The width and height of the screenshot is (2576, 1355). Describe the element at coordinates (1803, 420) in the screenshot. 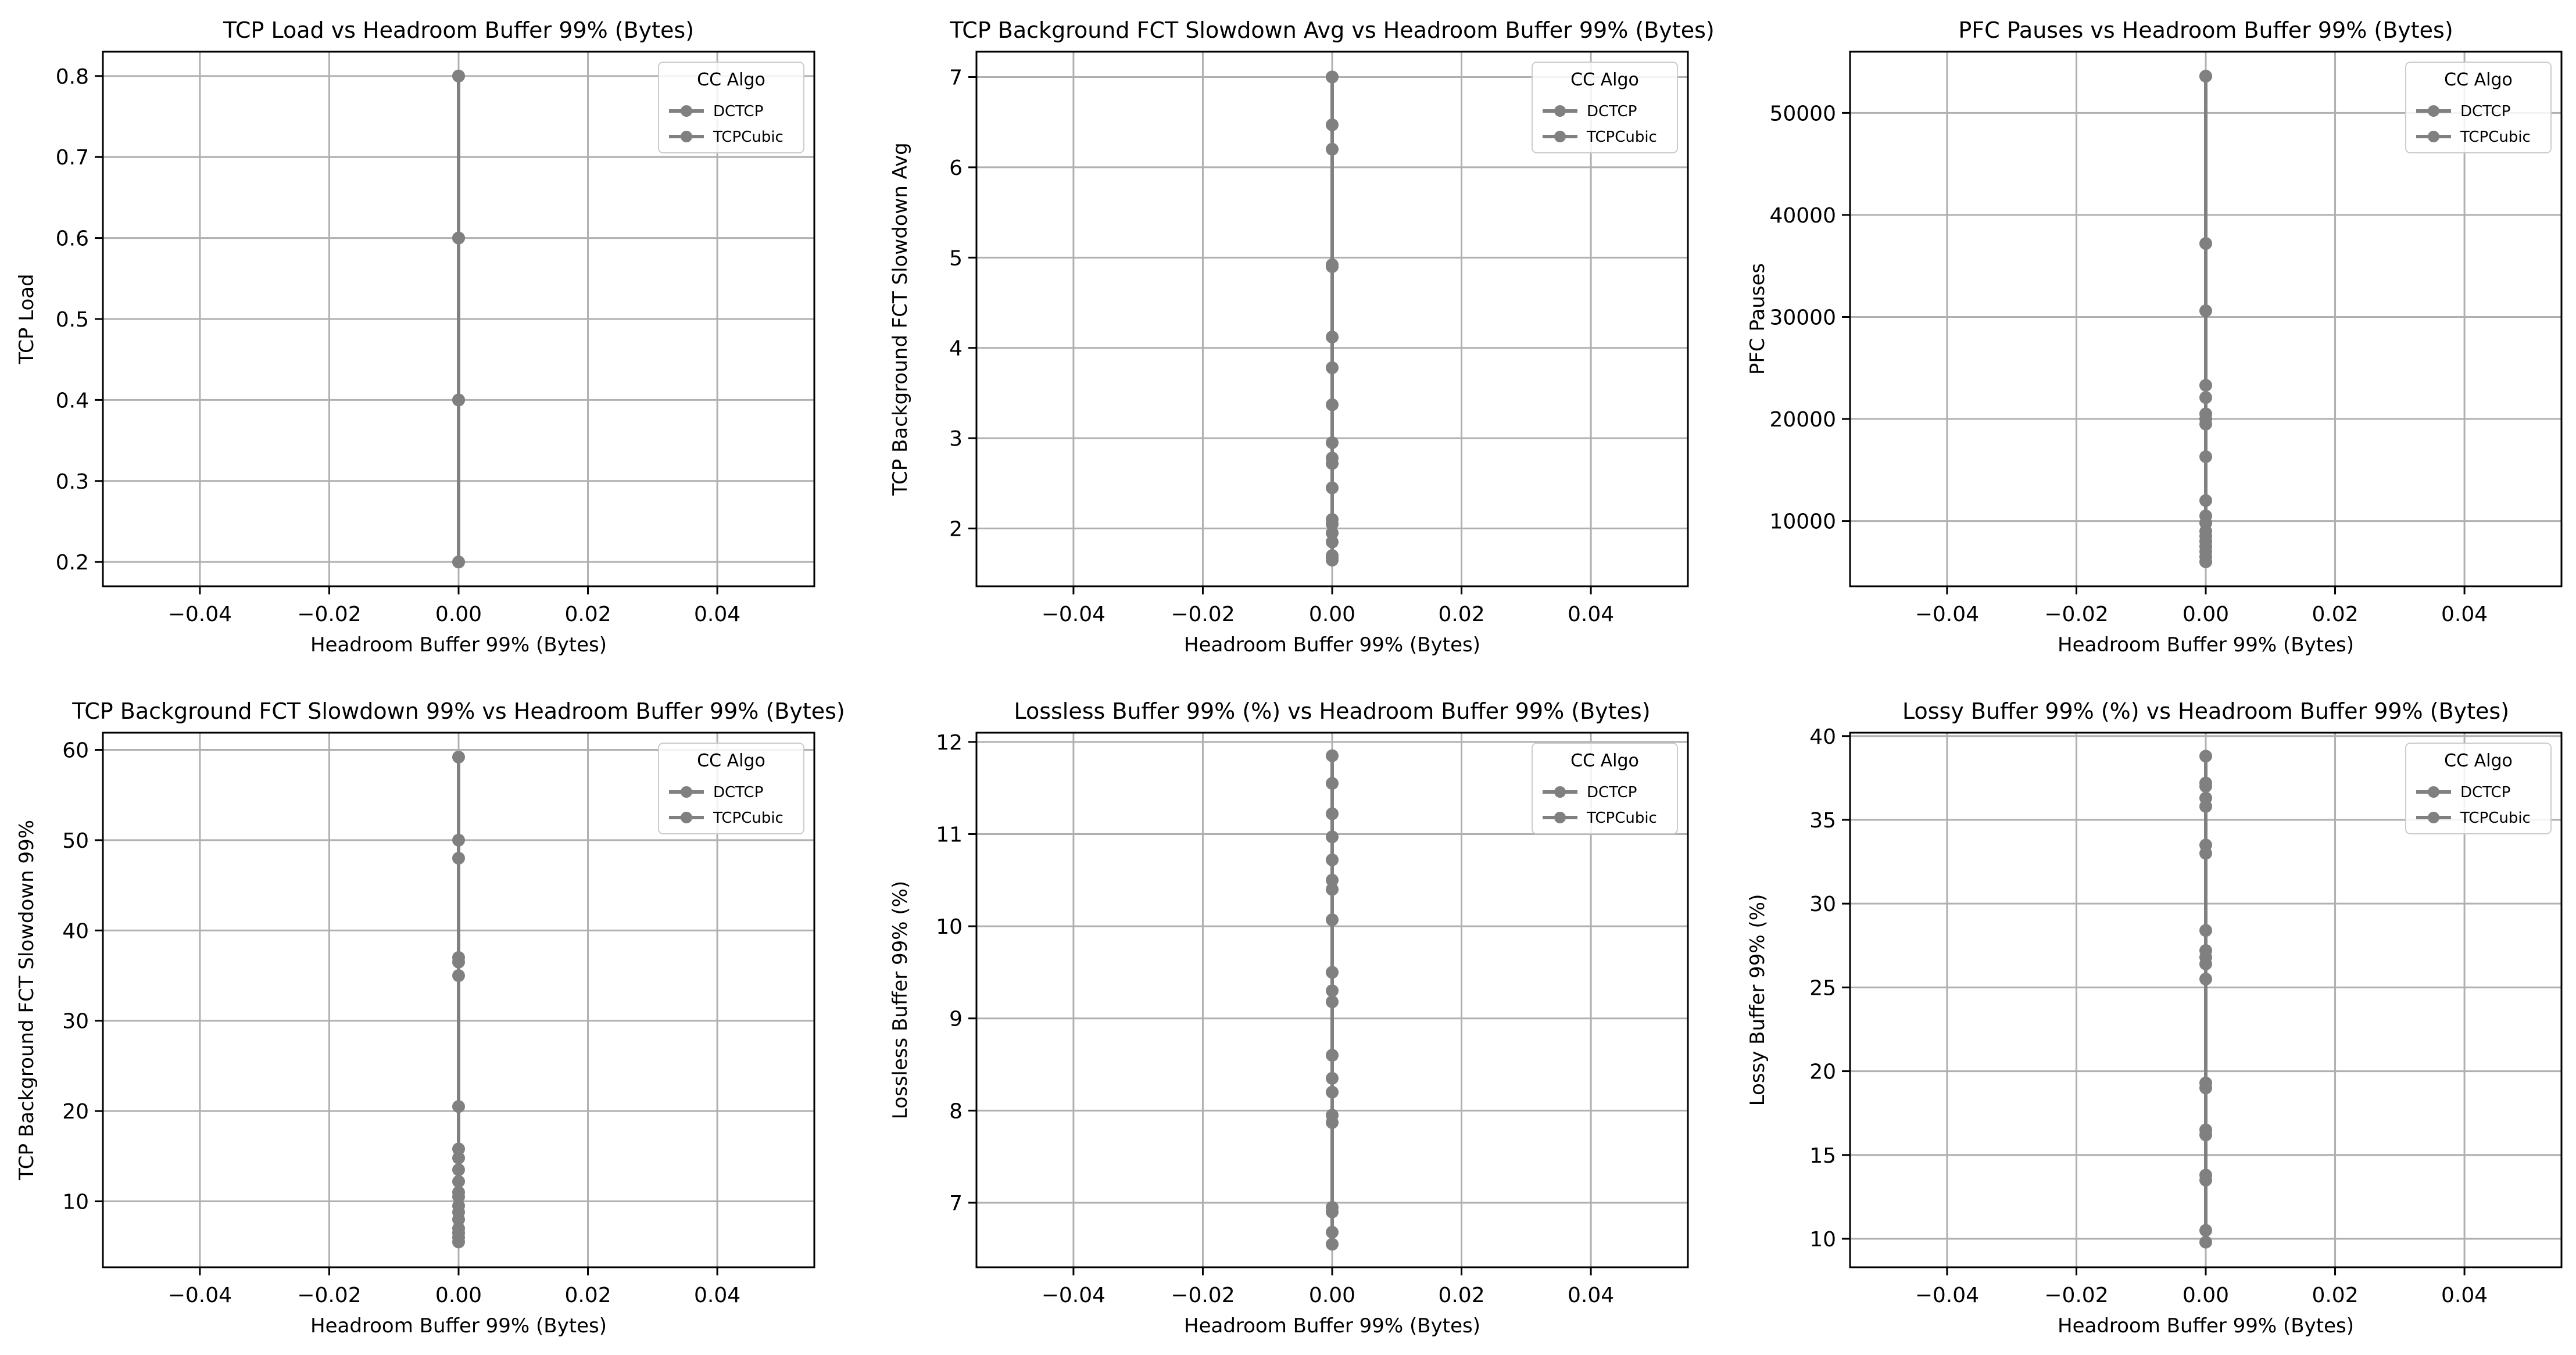

I see `y-tick-label: 20000` at that location.